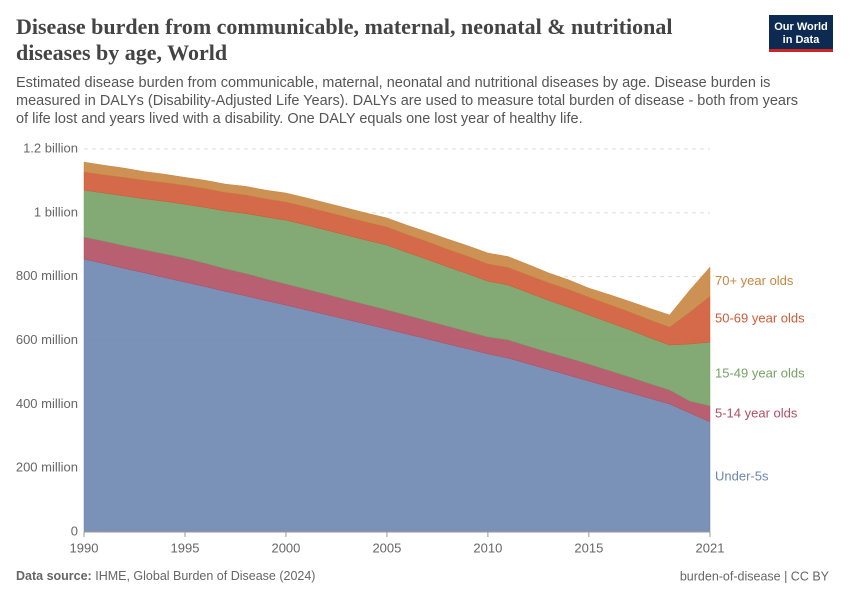 The width and height of the screenshot is (850, 600). Describe the element at coordinates (754, 280) in the screenshot. I see `series-label: 70+ year olds` at that location.